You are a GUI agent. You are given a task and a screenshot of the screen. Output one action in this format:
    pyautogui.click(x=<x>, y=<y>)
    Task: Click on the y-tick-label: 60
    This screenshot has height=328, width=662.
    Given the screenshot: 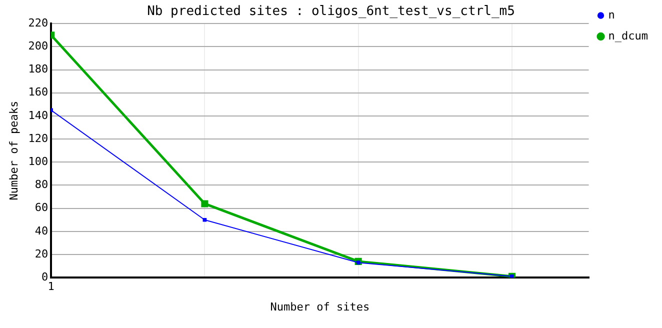 What is the action you would take?
    pyautogui.click(x=41, y=207)
    